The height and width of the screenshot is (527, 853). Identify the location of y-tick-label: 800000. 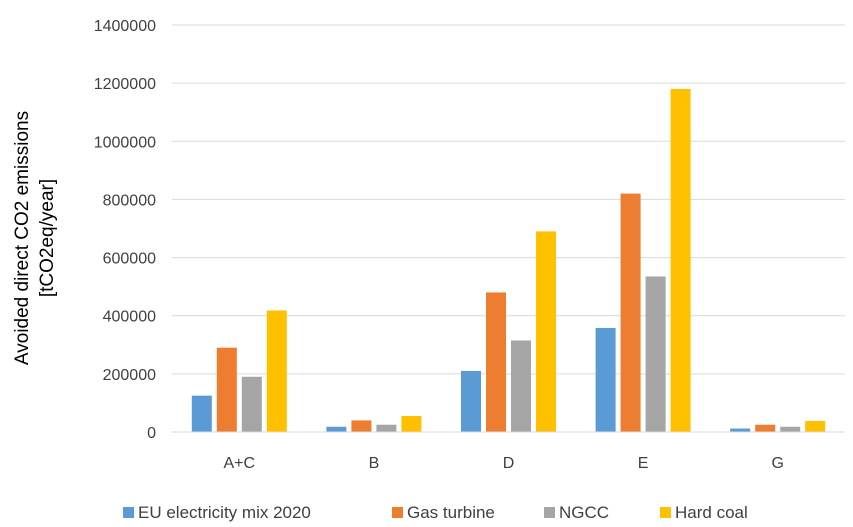
(129, 200).